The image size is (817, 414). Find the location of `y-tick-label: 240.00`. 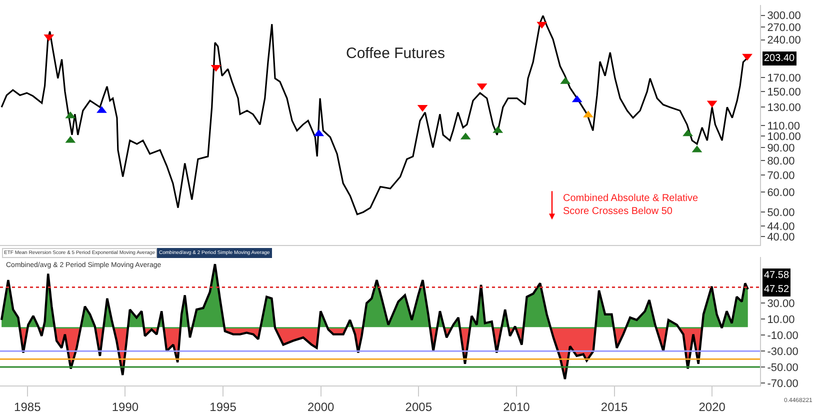

y-tick-label: 240.00 is located at coordinates (784, 40).